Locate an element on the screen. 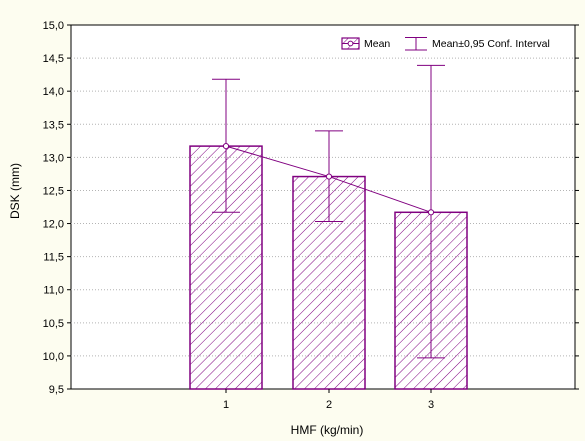 The width and height of the screenshot is (585, 441). legend: Mean Mean±0,95 Conf. Interval is located at coordinates (445, 44).